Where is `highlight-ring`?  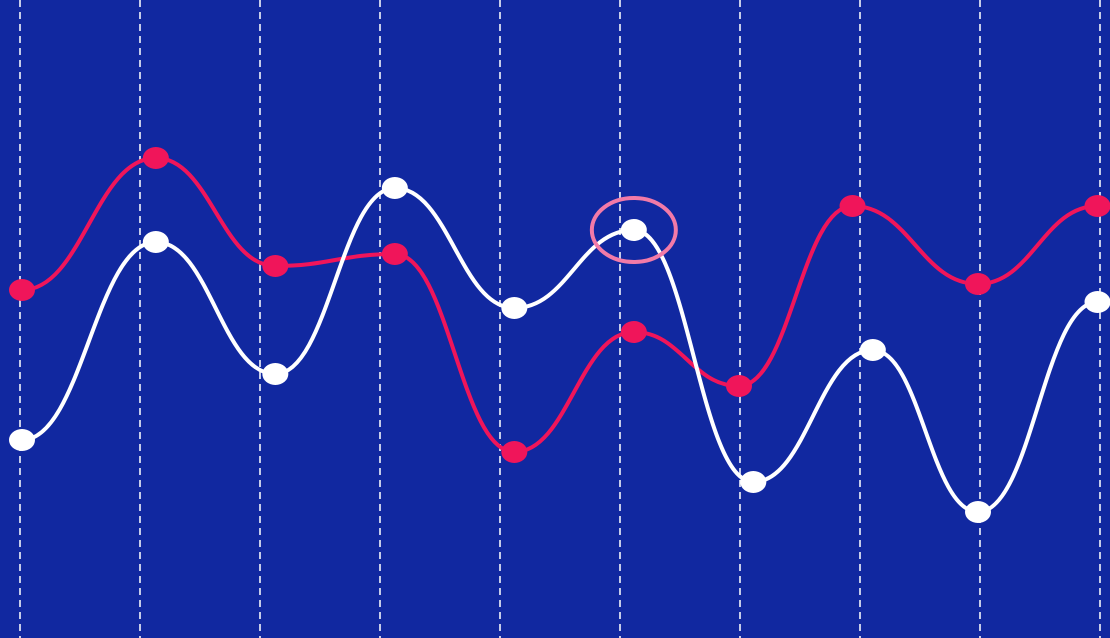 highlight-ring is located at coordinates (633, 230).